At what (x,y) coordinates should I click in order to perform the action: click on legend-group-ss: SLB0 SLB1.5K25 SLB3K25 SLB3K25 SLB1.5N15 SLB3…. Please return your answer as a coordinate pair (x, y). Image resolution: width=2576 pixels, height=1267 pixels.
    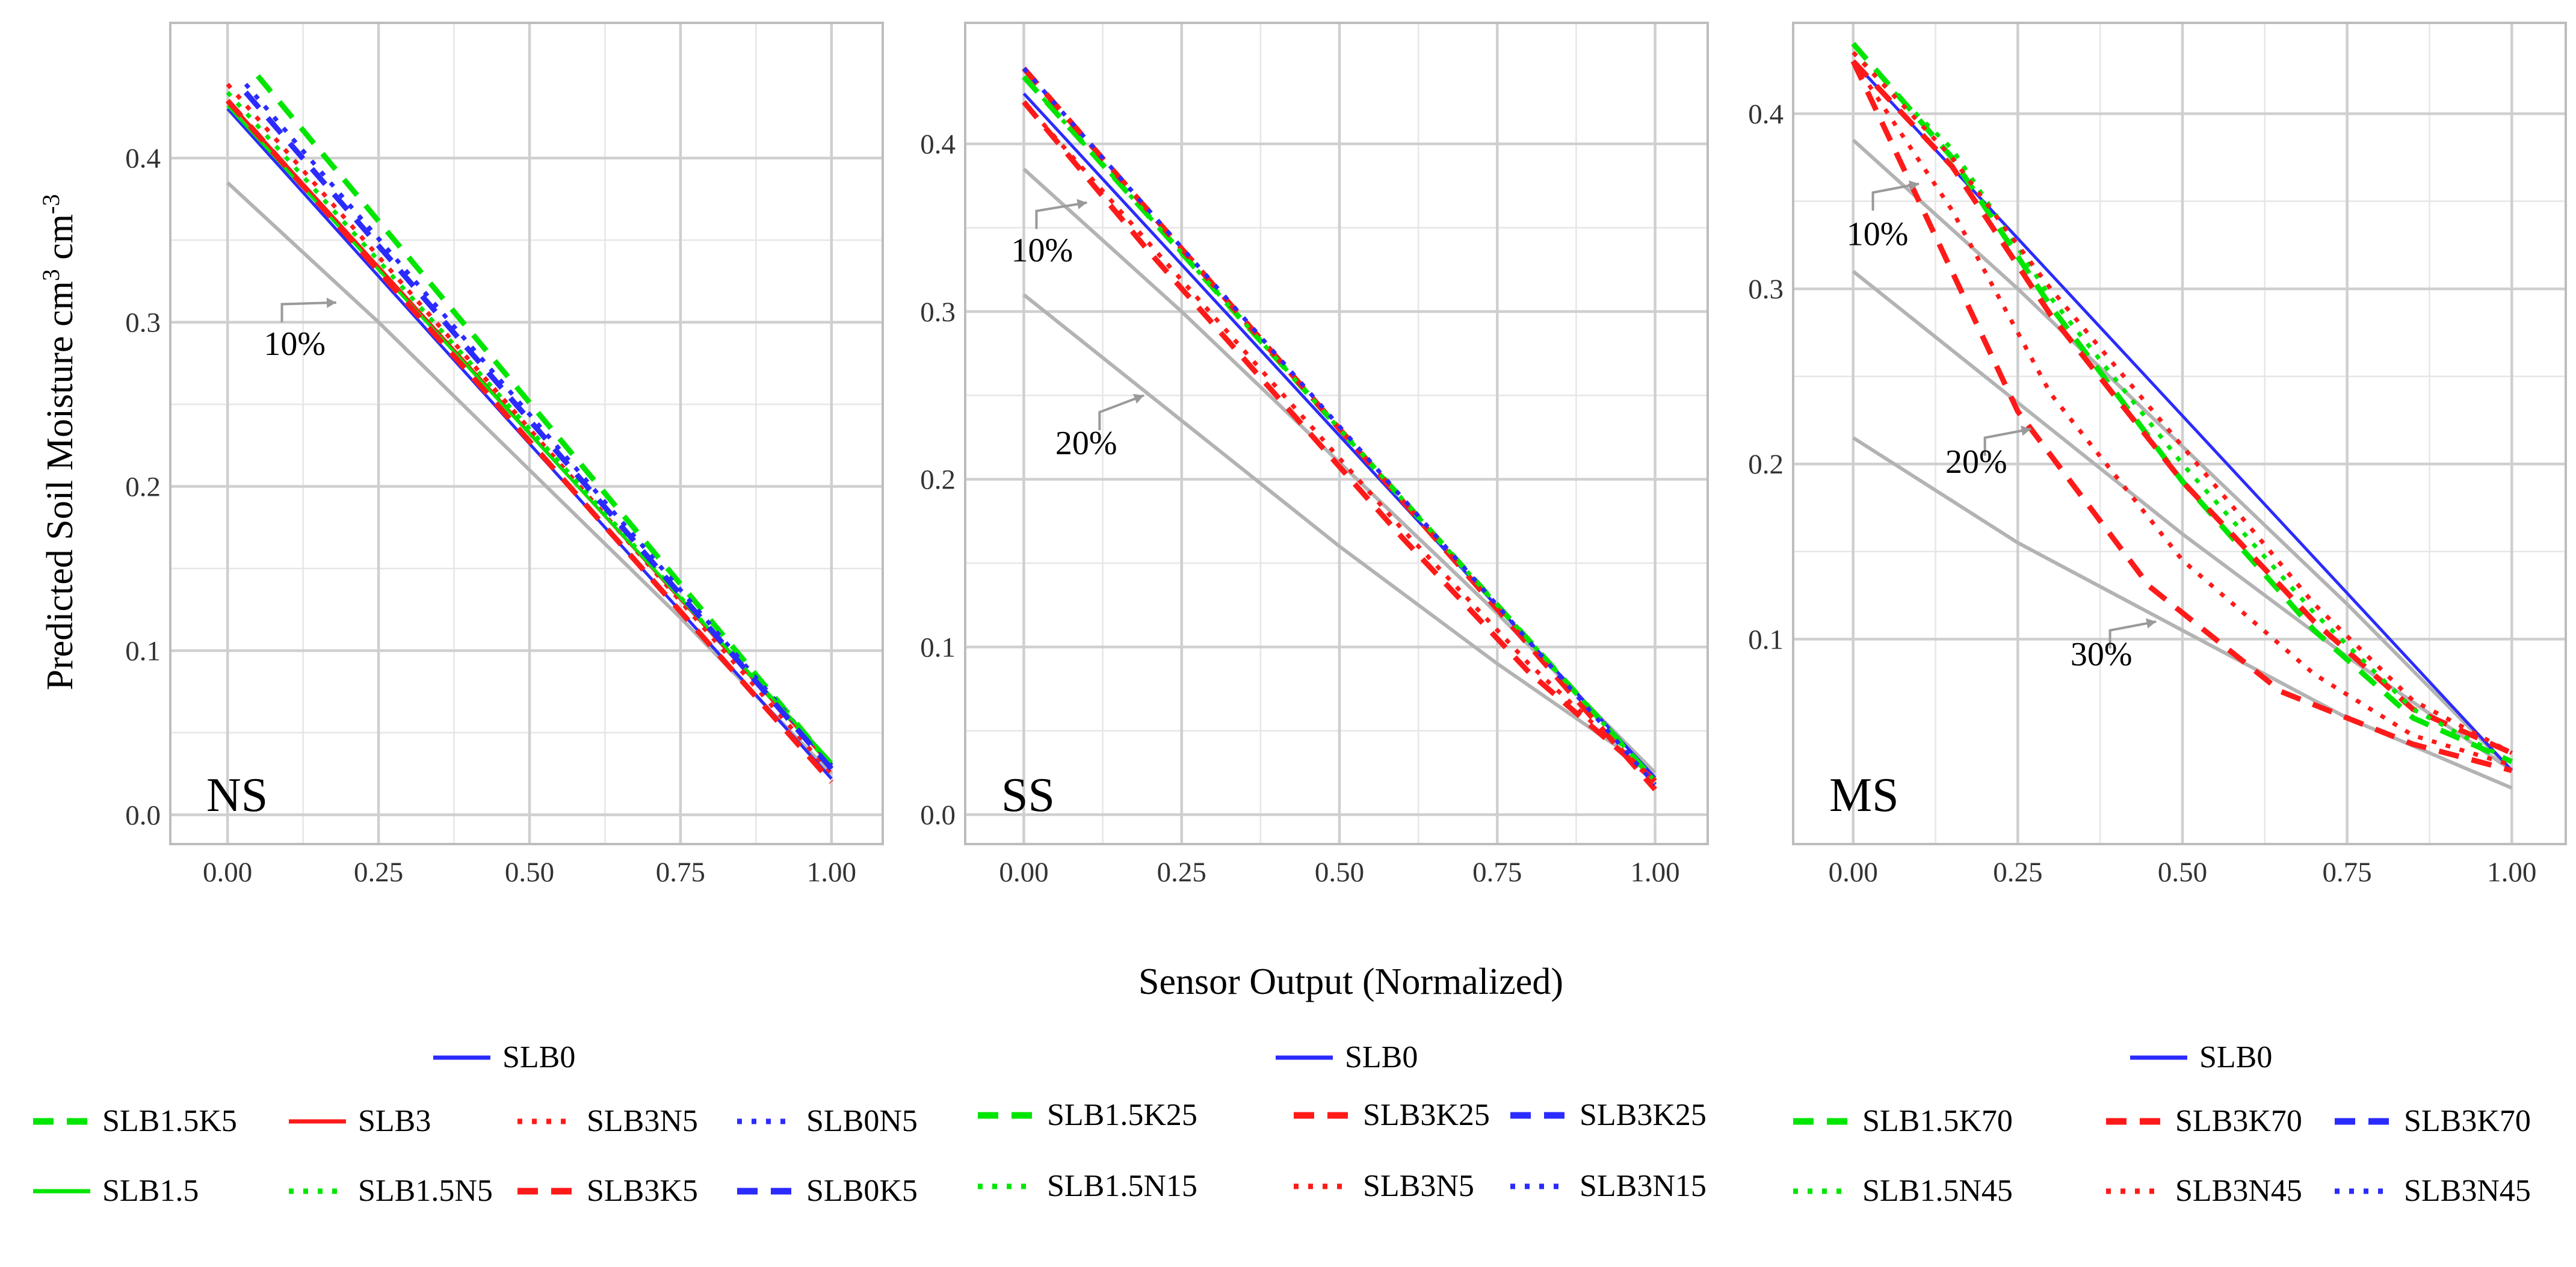
    Looking at the image, I should click on (1342, 1121).